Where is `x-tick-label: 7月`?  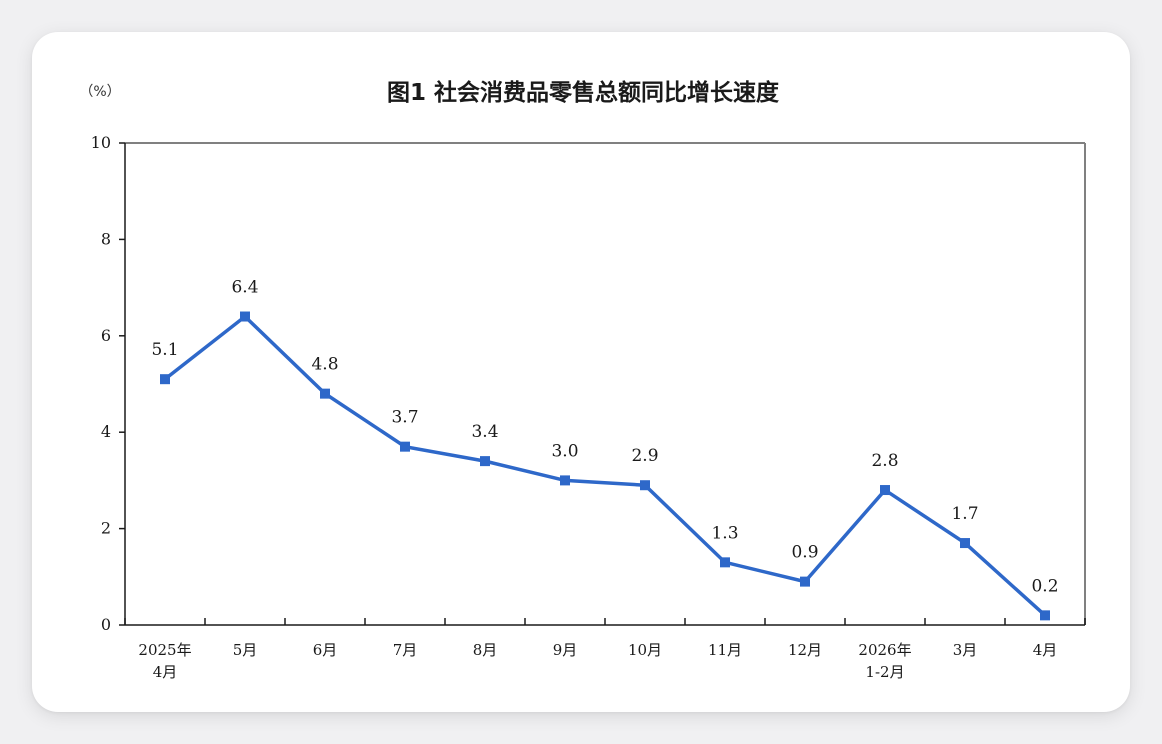
x-tick-label: 7月 is located at coordinates (405, 650).